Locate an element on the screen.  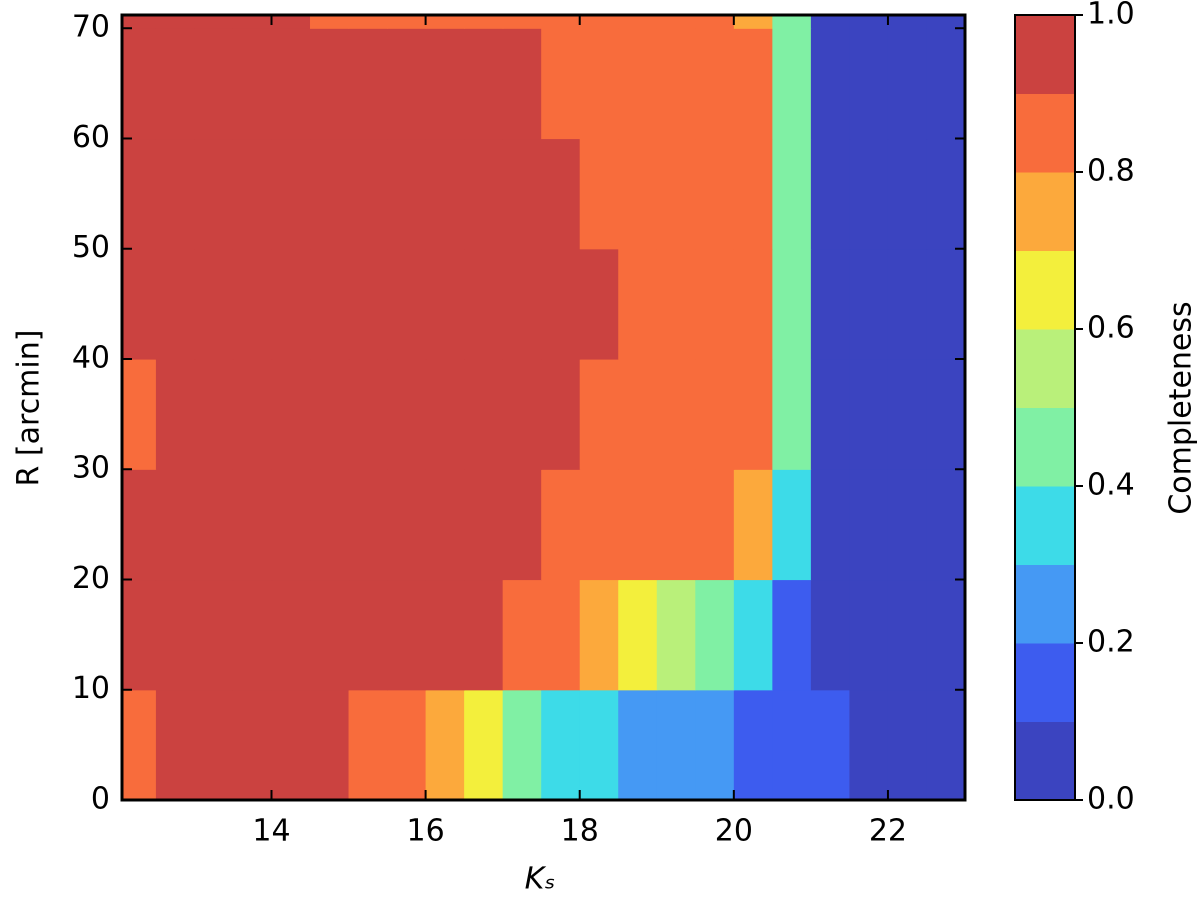
colorbar-tick-label: 1.0 is located at coordinates (1111, 16).